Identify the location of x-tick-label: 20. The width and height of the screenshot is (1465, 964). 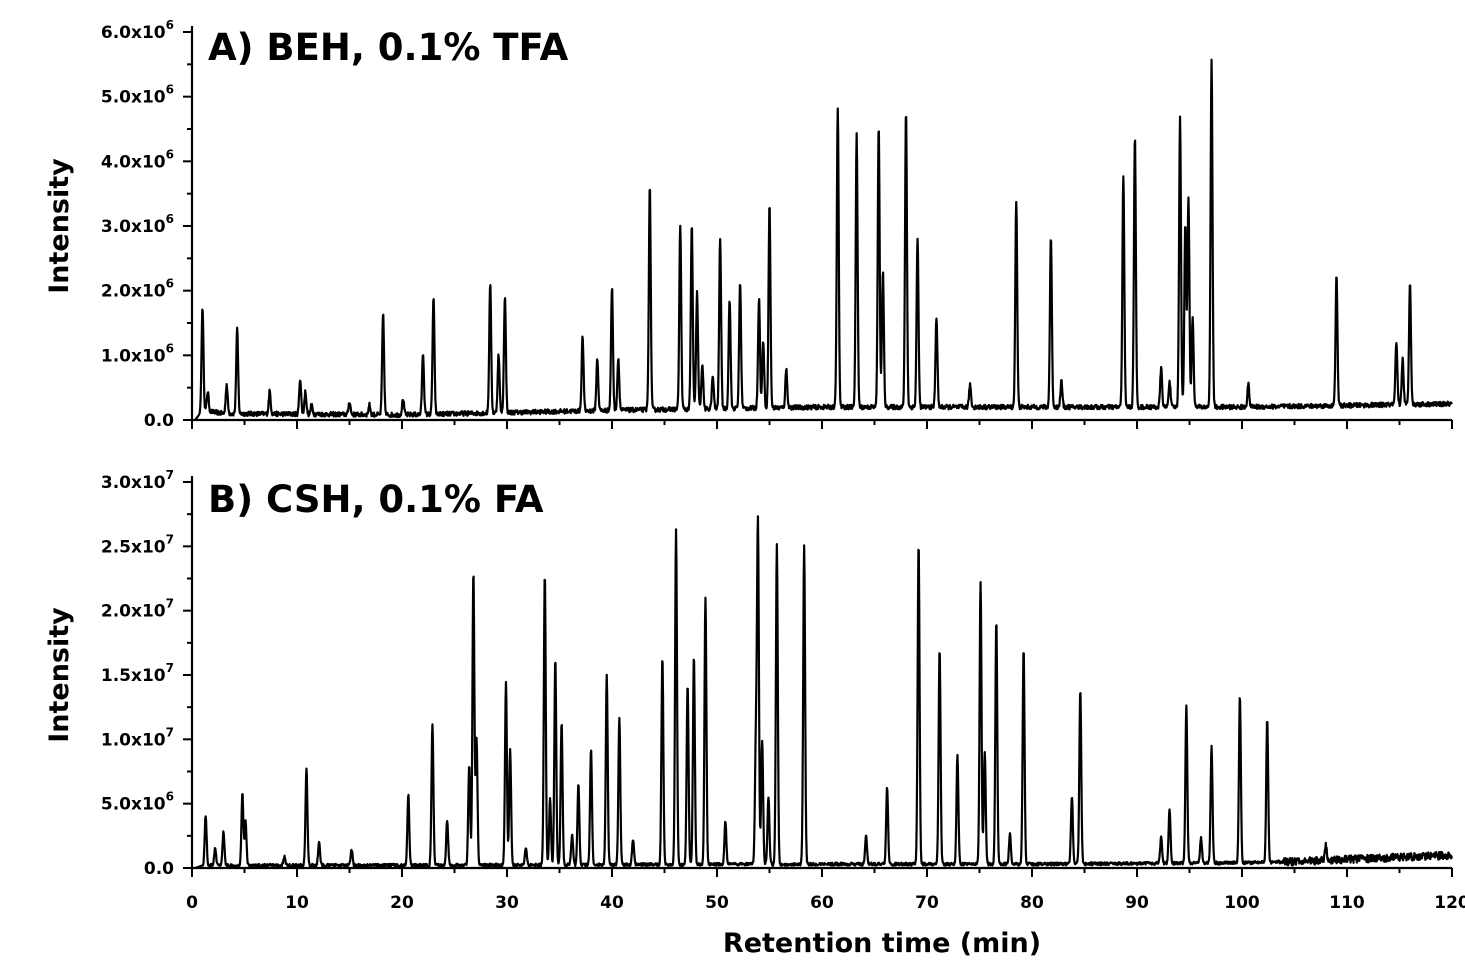
(402, 903).